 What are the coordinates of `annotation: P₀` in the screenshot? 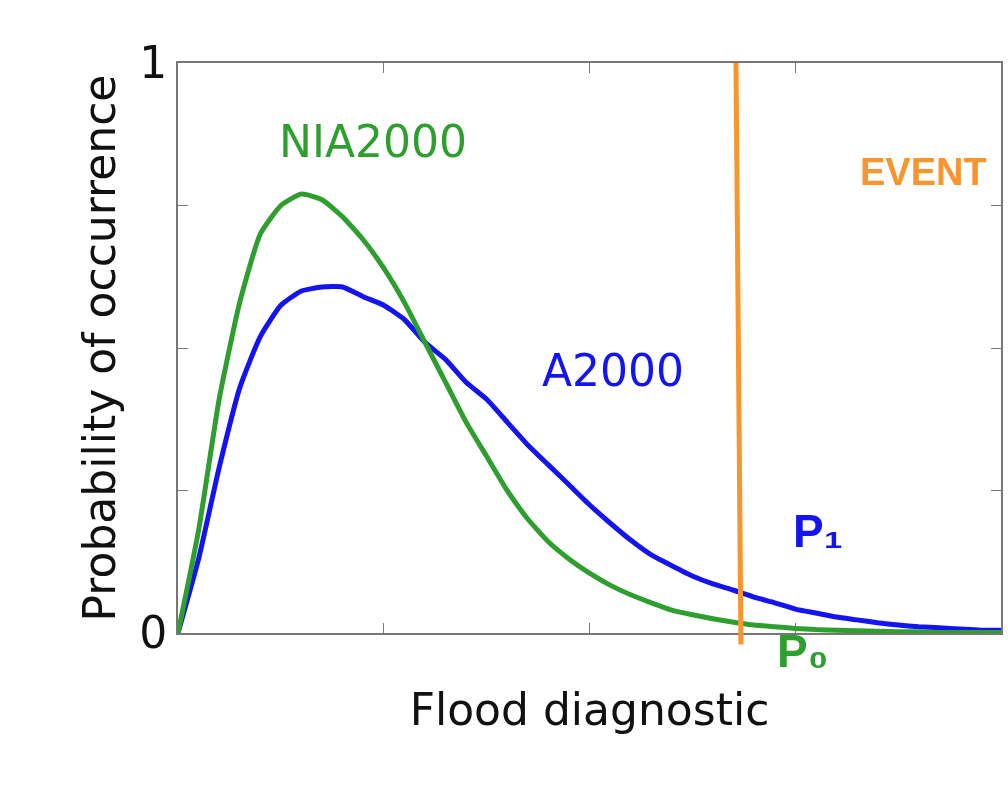 It's located at (803, 651).